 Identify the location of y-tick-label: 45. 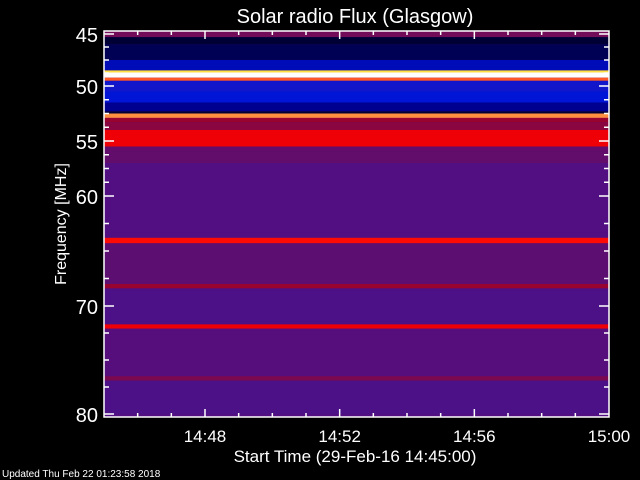
(87, 36).